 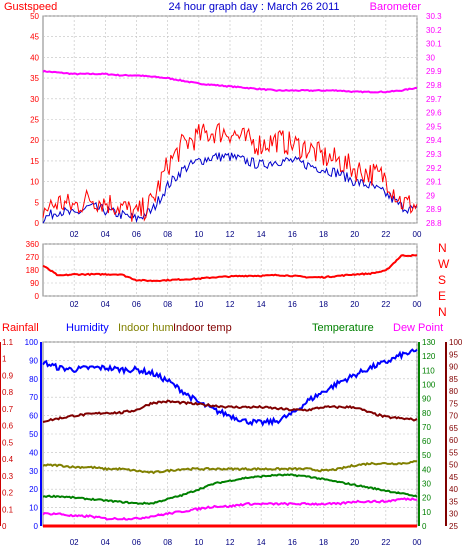 What do you see at coordinates (434, 99) in the screenshot?
I see `baro-y-tick: 29.7` at bounding box center [434, 99].